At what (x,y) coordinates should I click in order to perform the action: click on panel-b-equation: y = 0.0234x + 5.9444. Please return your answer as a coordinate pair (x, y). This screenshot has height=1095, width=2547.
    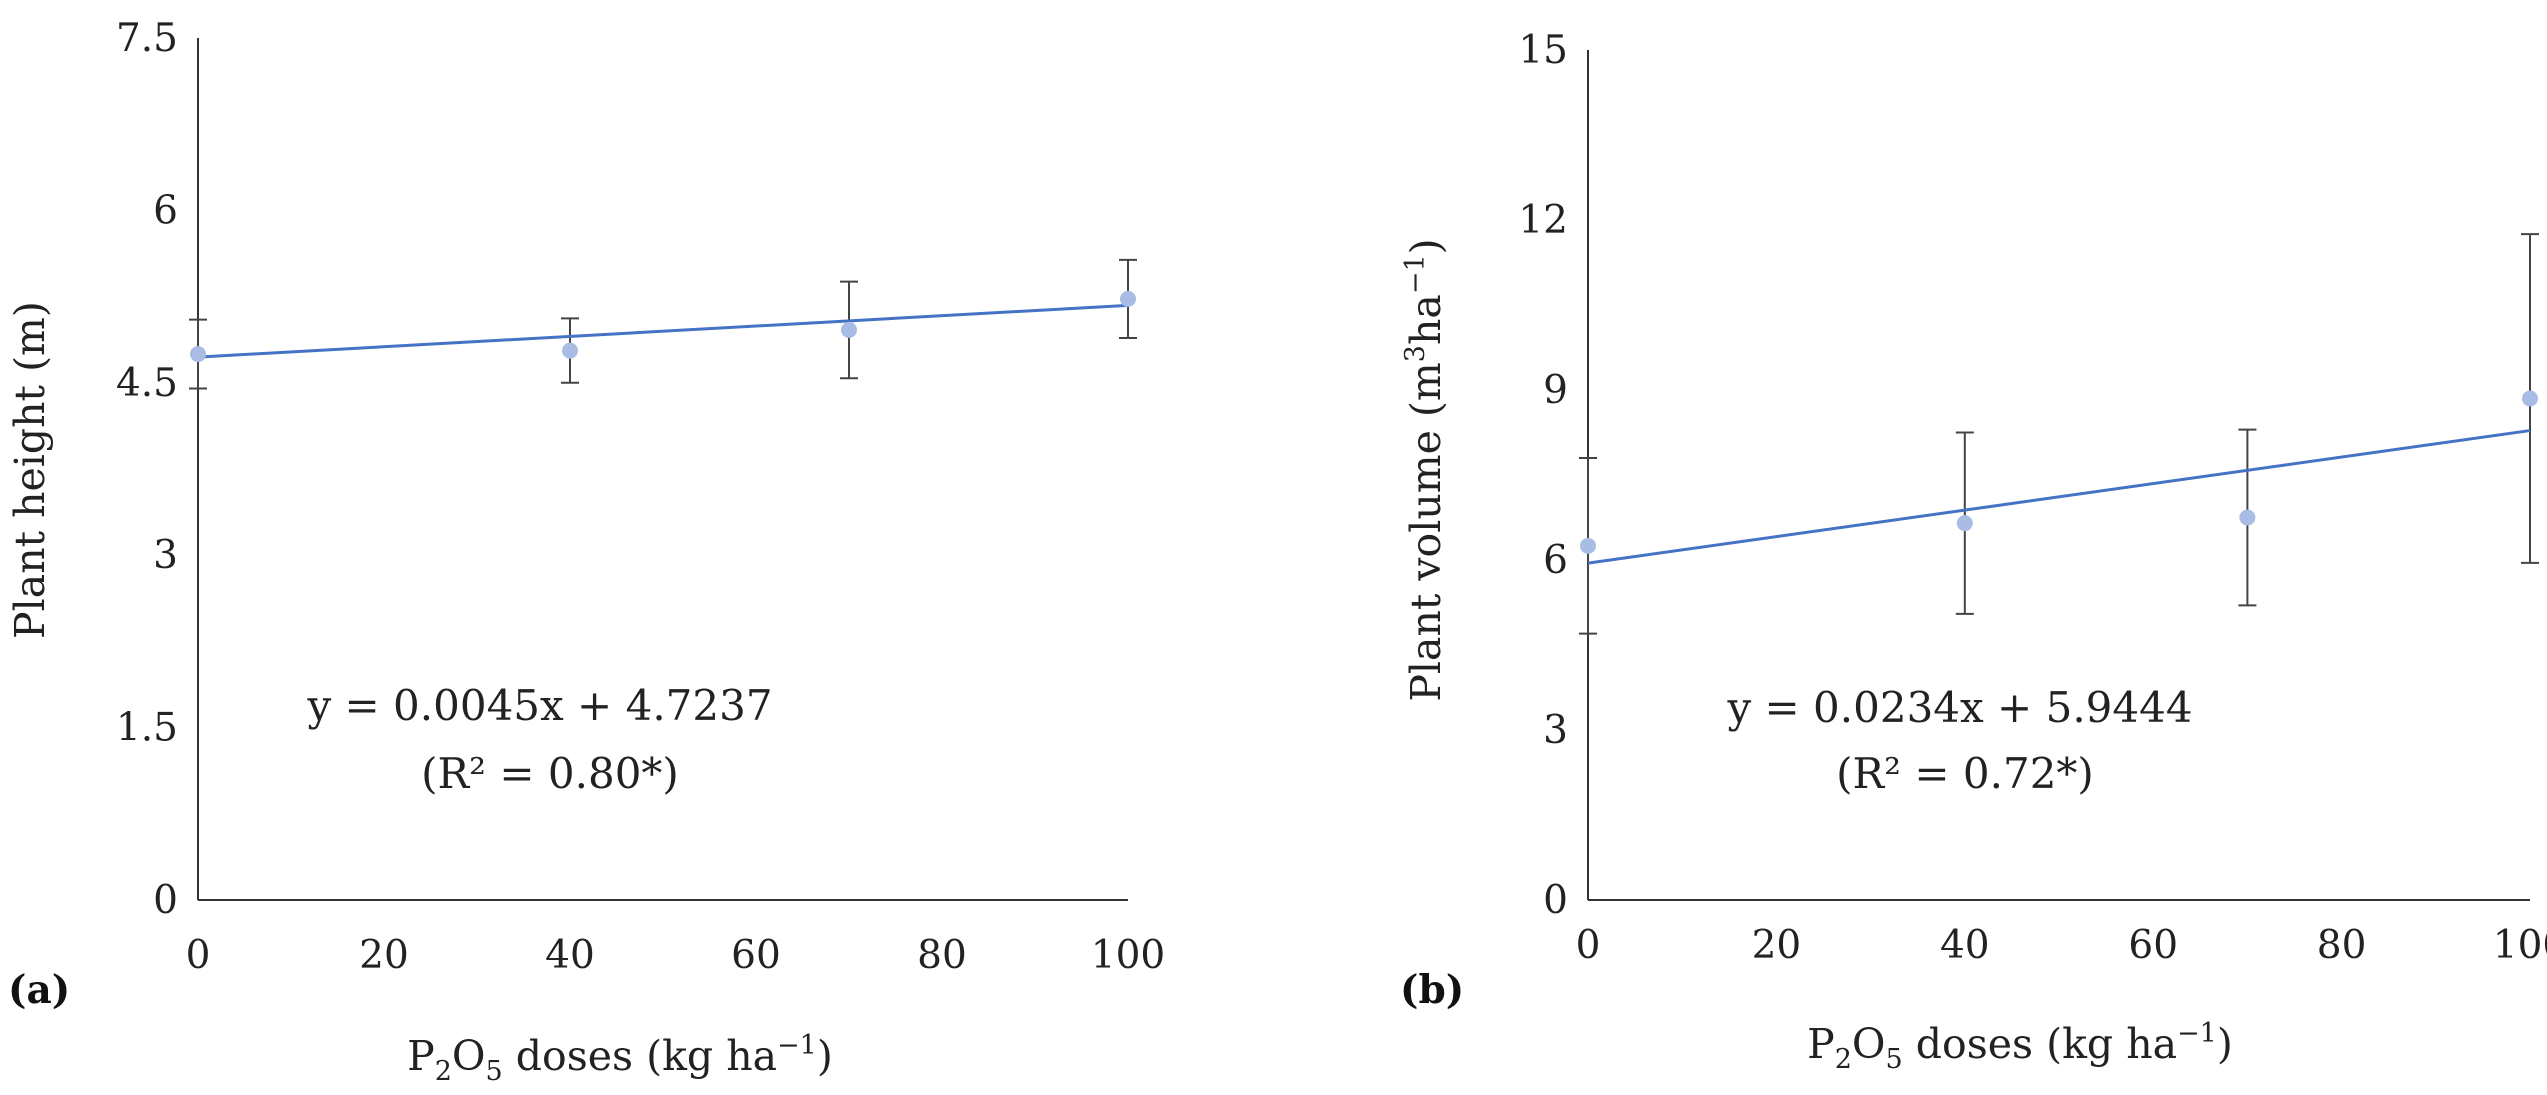
    Looking at the image, I should click on (1959, 707).